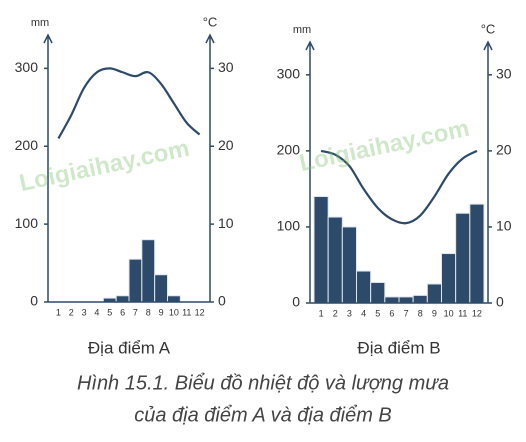 The height and width of the screenshot is (442, 526). I want to click on chart-title: Địa điểm A, so click(129, 347).